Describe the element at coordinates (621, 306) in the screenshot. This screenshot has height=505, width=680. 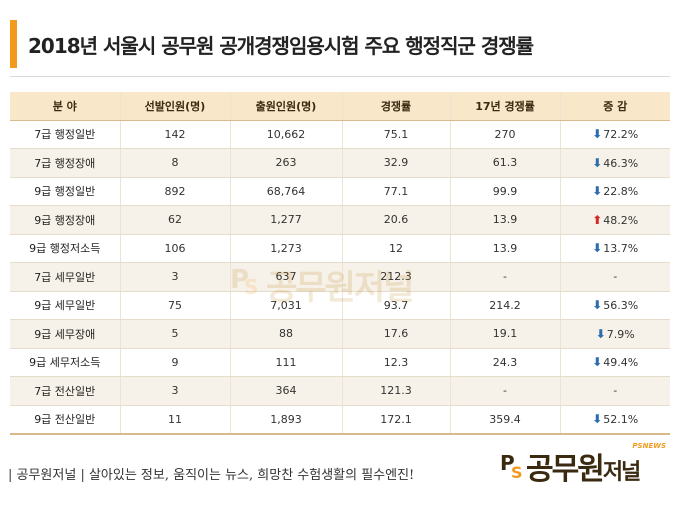
I see `change-value: 56.3%` at that location.